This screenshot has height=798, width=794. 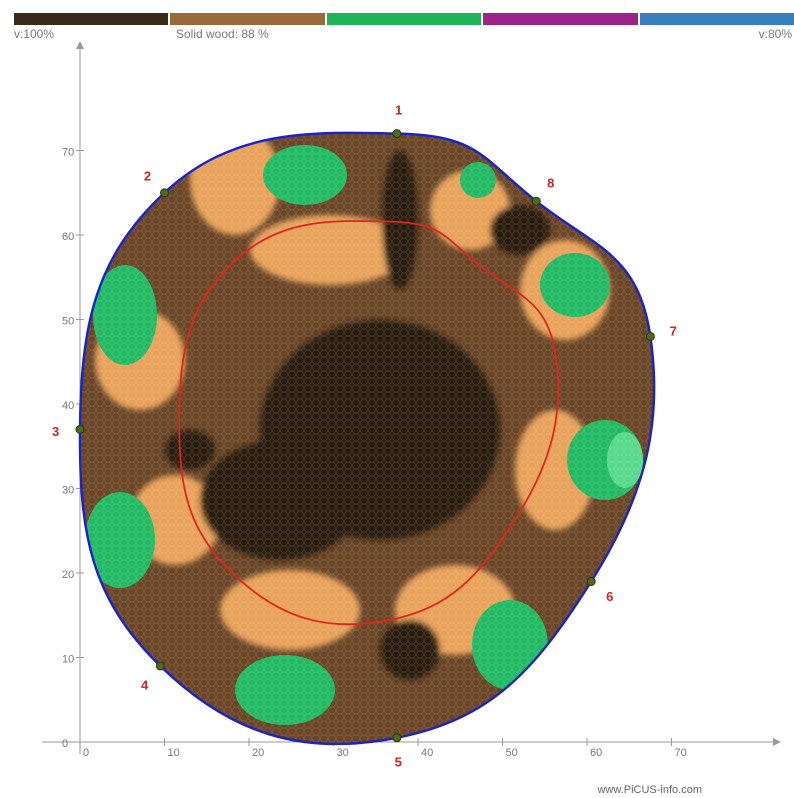 I want to click on footer-url: www.PiCUS-info.com, so click(x=649, y=790).